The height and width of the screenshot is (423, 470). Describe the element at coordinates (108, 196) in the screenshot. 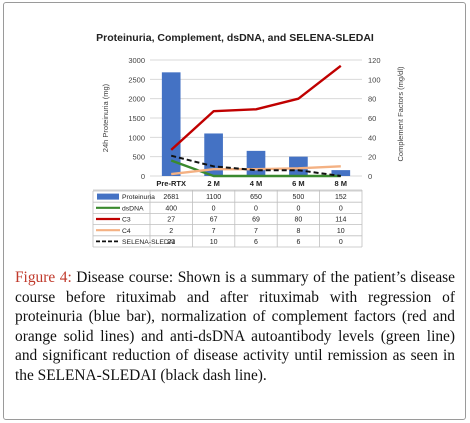

I see `legend-key` at that location.